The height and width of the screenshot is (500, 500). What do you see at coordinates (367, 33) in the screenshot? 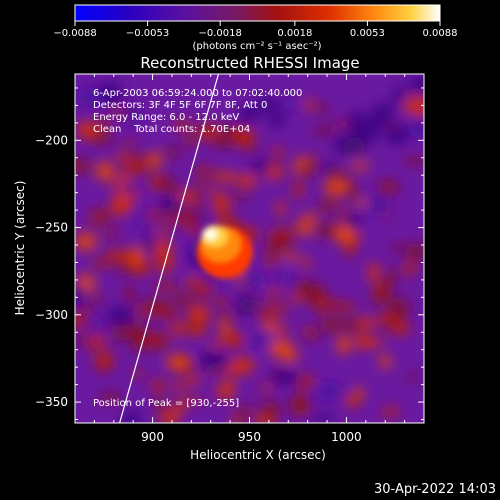
I see `colorbar-tick-label: 0.0053` at bounding box center [367, 33].